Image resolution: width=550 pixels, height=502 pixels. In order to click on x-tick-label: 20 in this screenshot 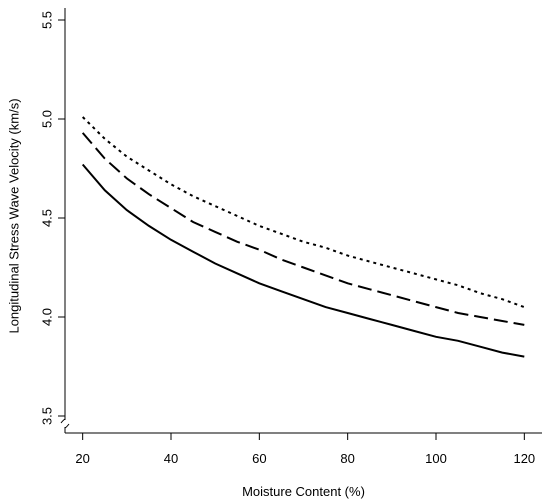, I will do `click(82, 458)`.